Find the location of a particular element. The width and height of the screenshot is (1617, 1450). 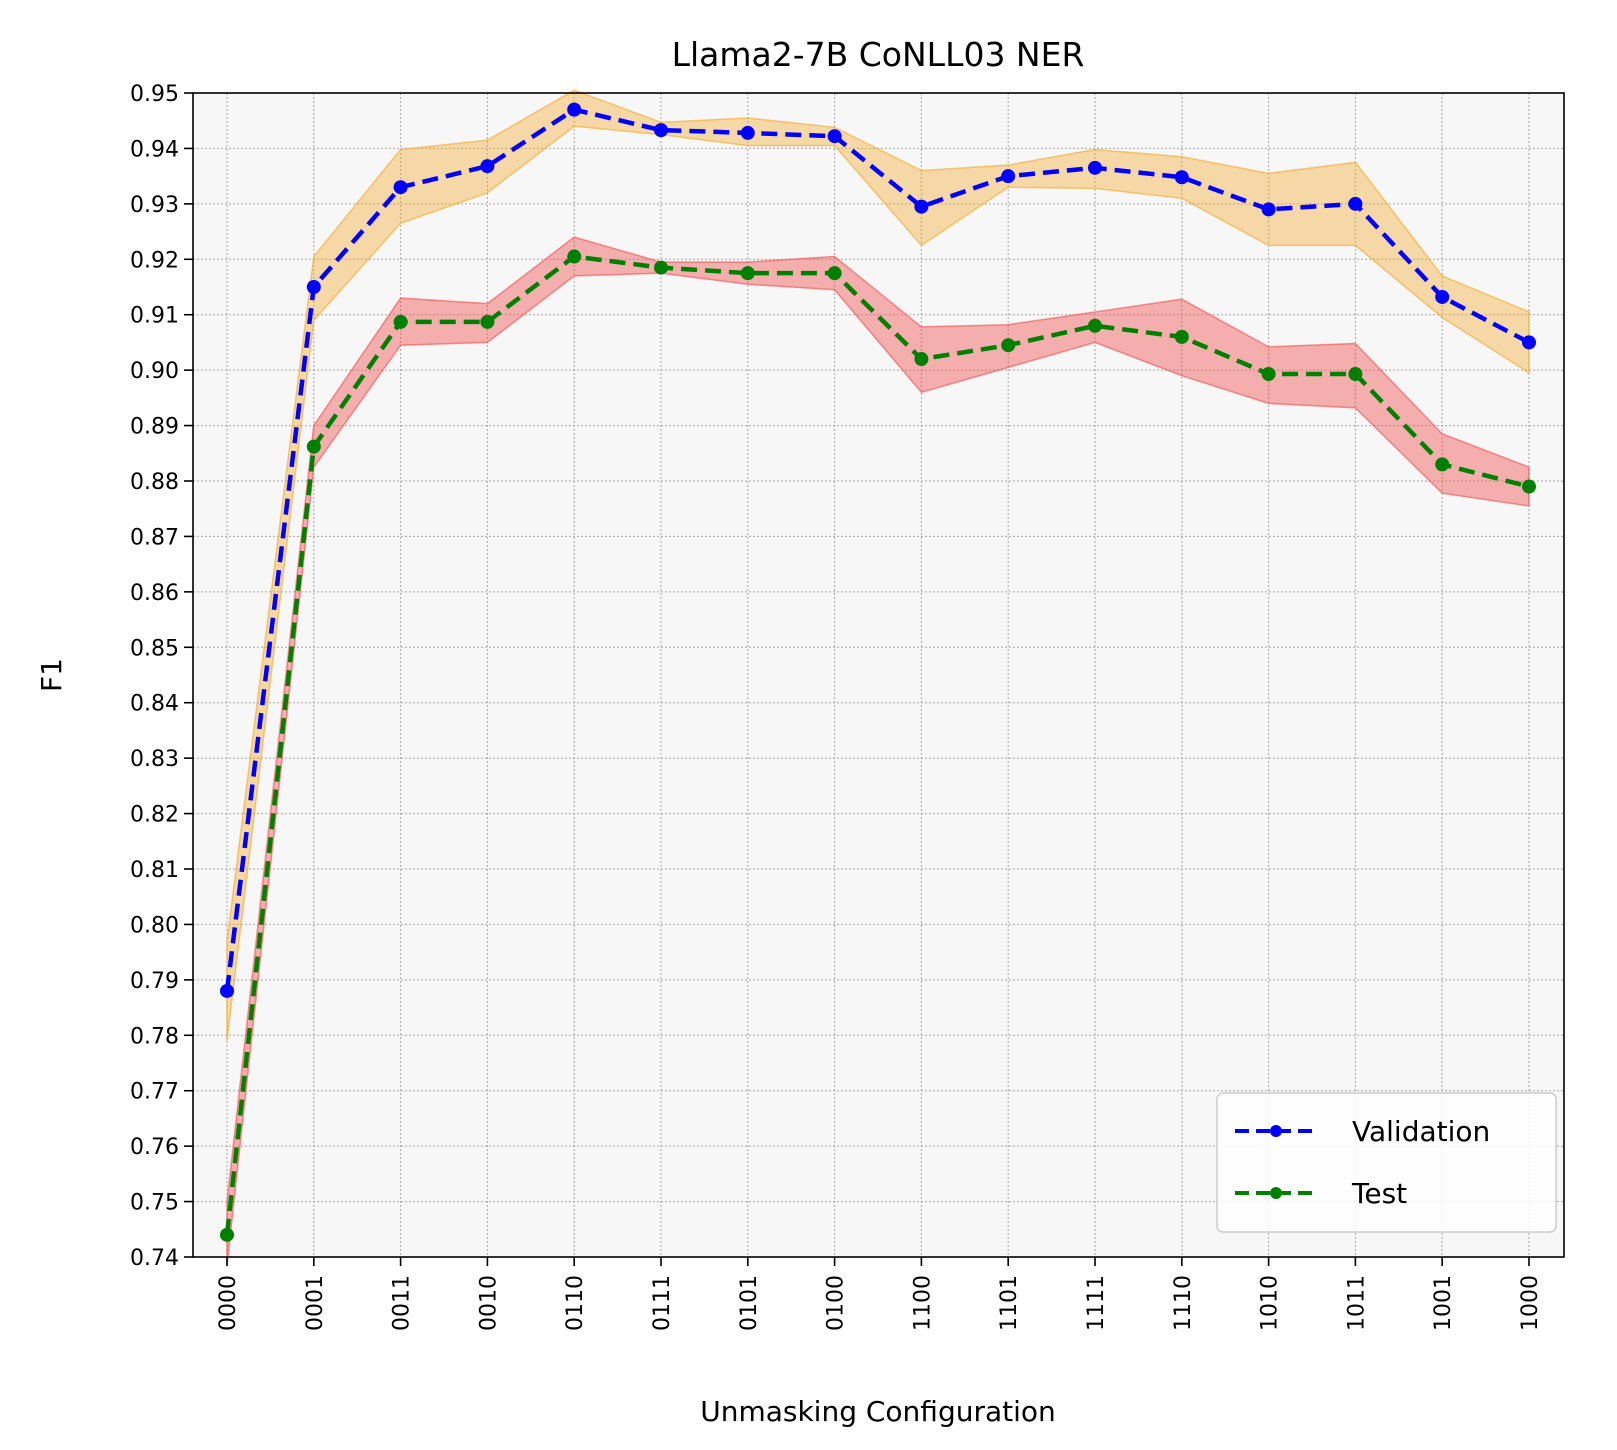

x-tick-label: 0011 is located at coordinates (402, 1303).